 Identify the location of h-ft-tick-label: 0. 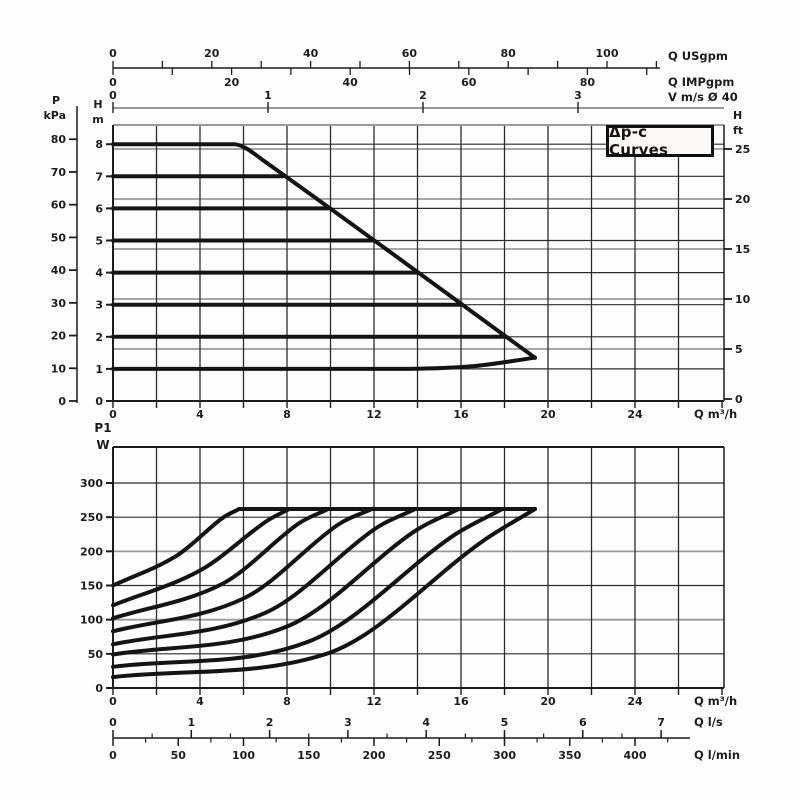
(739, 399).